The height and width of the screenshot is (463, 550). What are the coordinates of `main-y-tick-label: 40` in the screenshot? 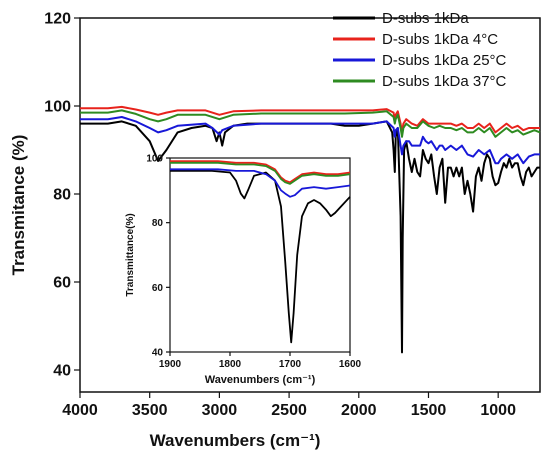 It's located at (62, 371).